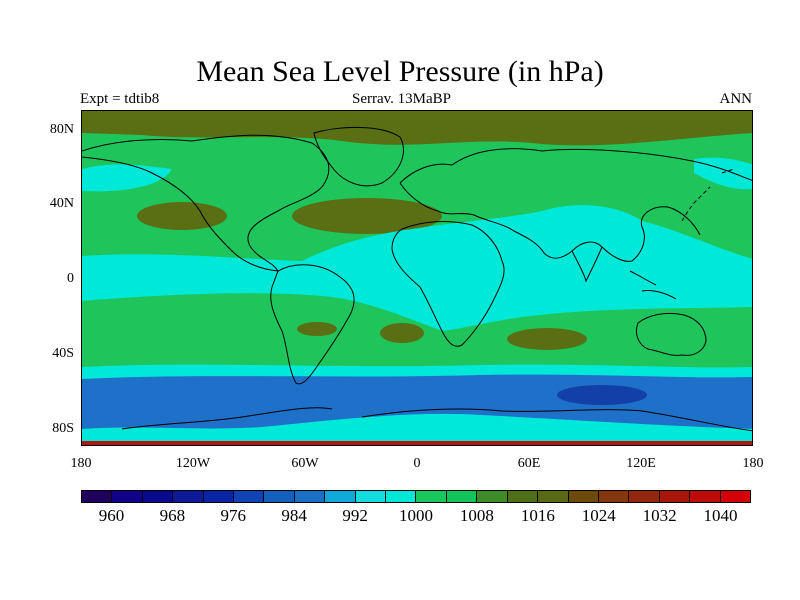 This screenshot has height=600, width=800. Describe the element at coordinates (641, 463) in the screenshot. I see `x-label-120e: 120E` at that location.